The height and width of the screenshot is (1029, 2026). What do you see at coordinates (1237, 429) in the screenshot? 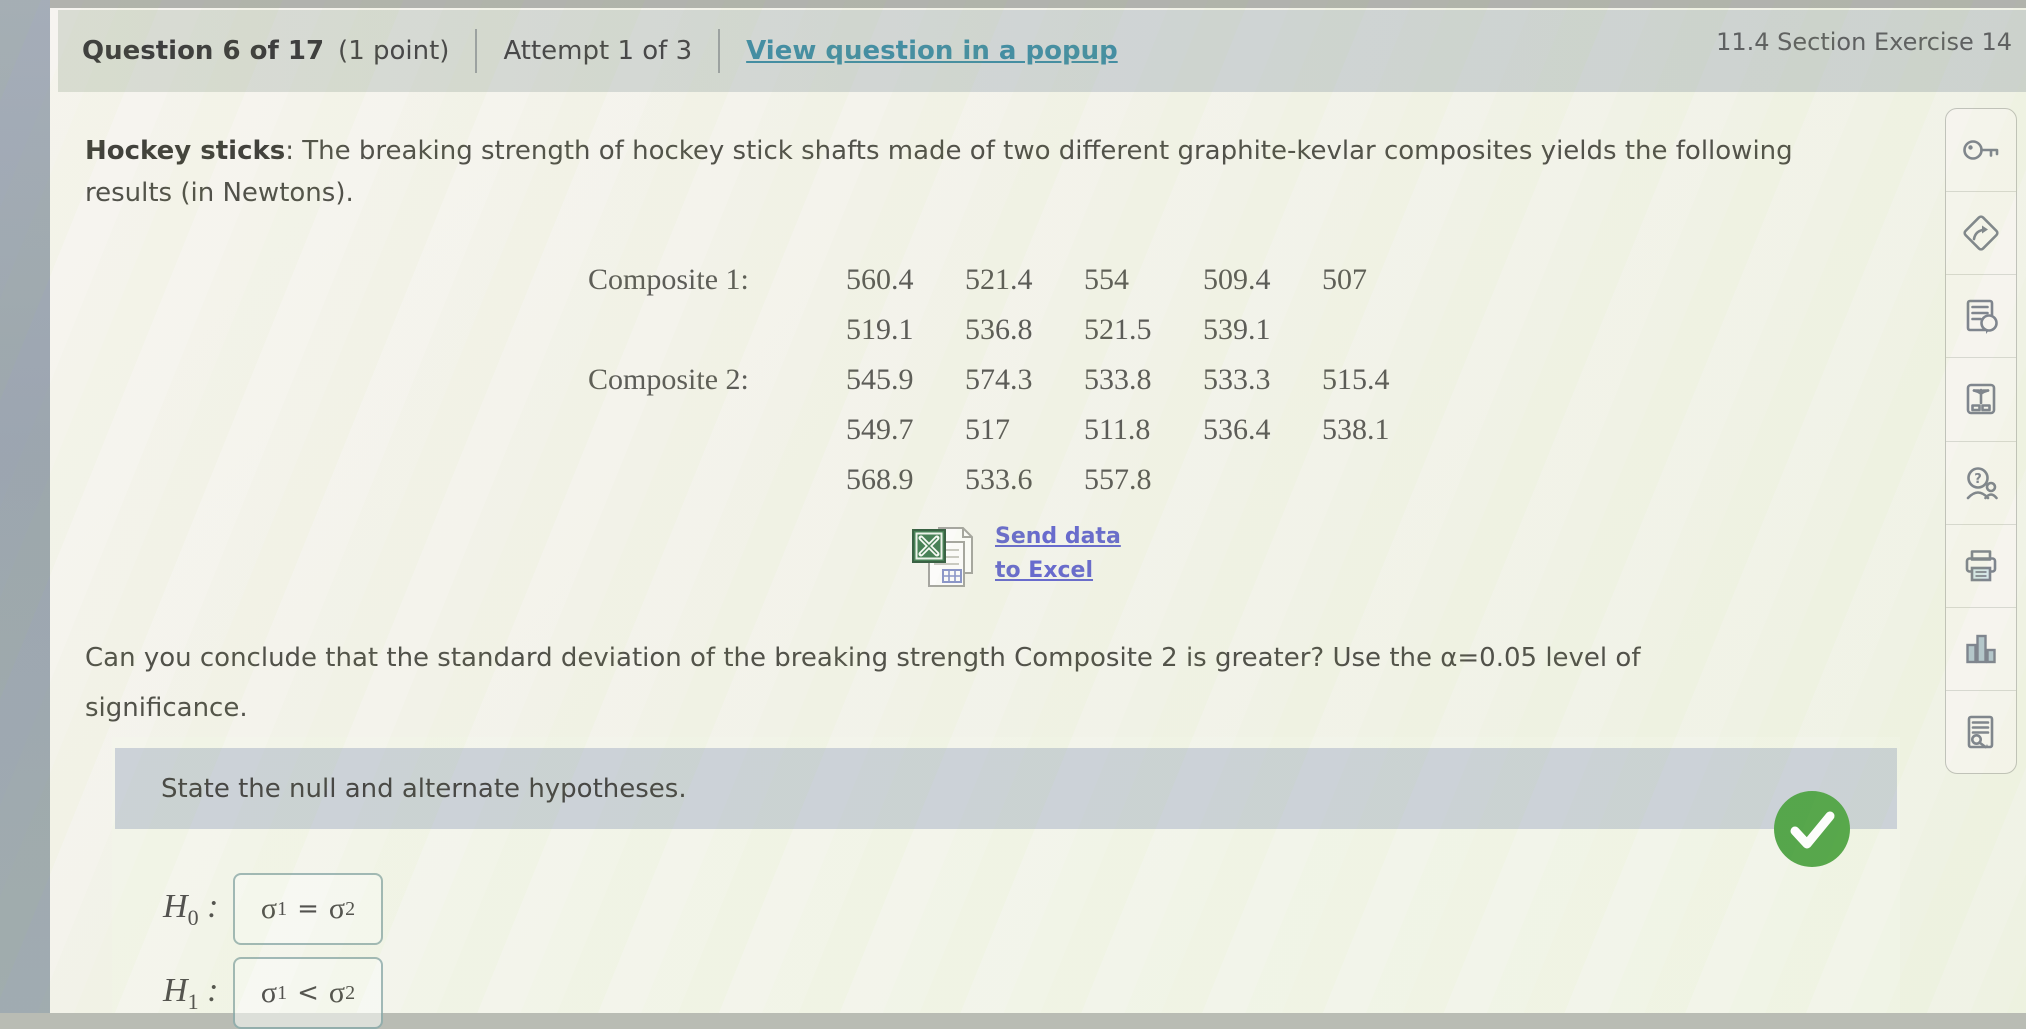
I see `data-value: 536.4` at bounding box center [1237, 429].